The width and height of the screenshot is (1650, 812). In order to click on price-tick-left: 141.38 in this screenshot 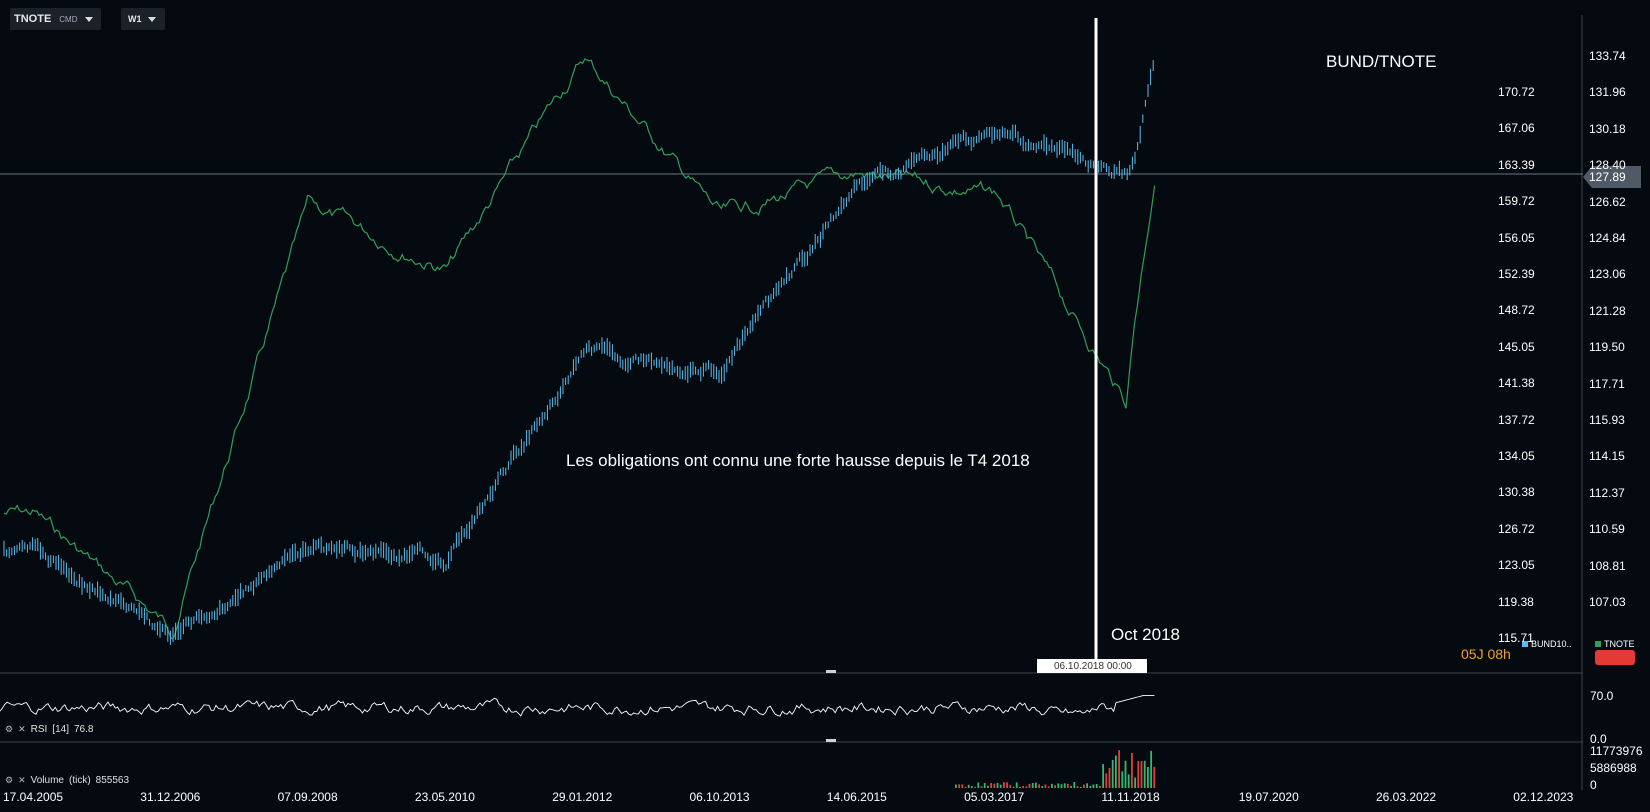, I will do `click(1516, 383)`.